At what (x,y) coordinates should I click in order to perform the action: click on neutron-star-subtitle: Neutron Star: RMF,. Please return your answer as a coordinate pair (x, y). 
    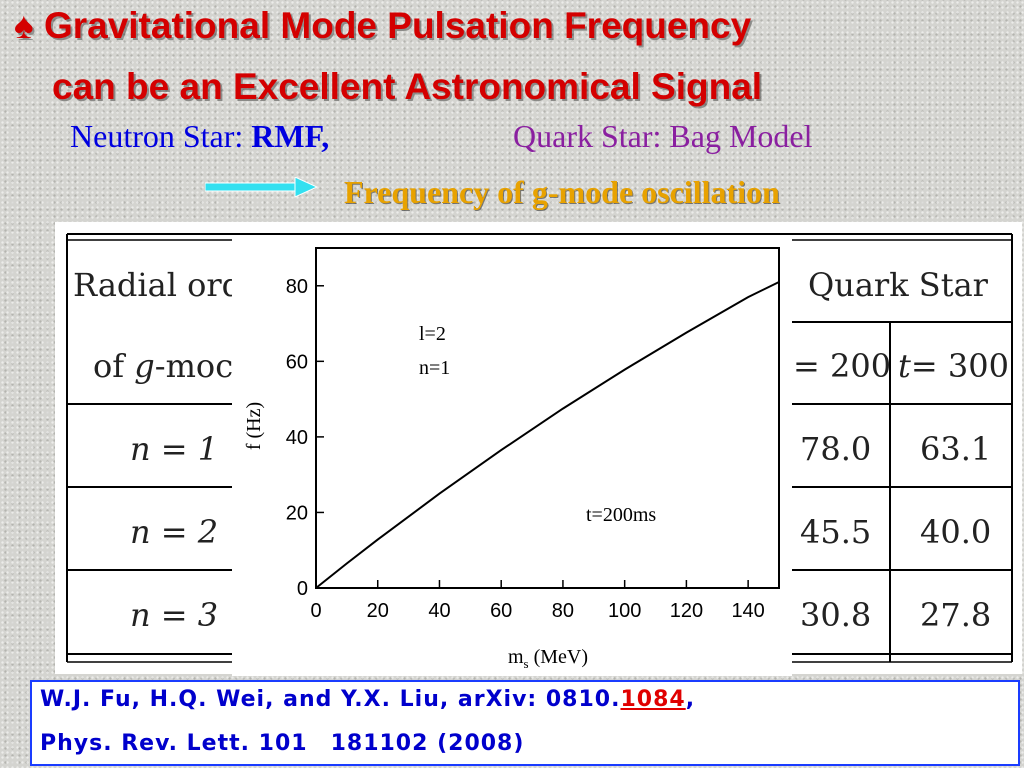
    Looking at the image, I should click on (199, 136).